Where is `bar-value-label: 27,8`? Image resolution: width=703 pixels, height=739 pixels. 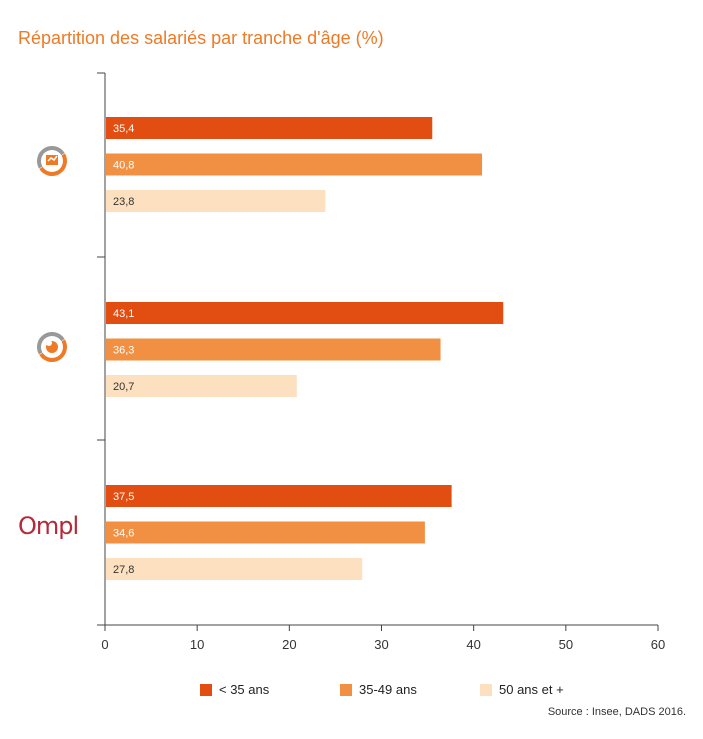
bar-value-label: 27,8 is located at coordinates (123, 570).